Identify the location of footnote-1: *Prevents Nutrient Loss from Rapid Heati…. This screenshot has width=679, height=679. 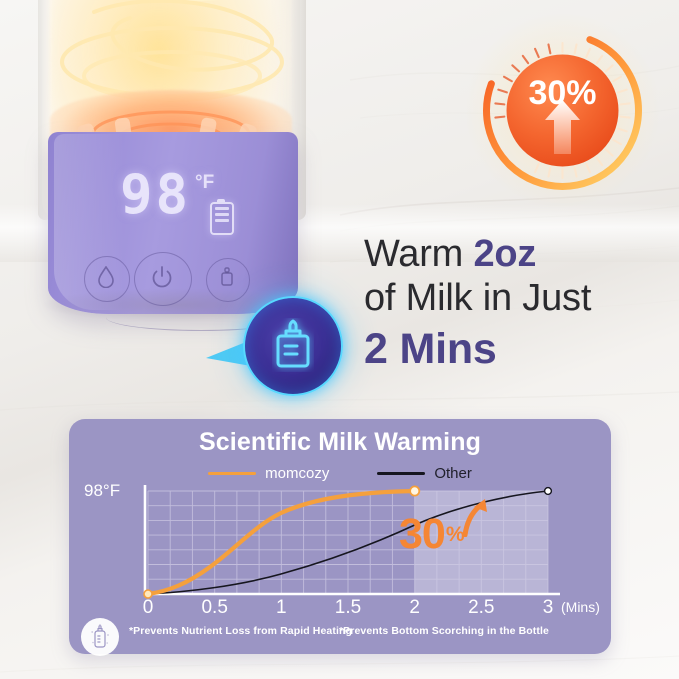
(240, 631).